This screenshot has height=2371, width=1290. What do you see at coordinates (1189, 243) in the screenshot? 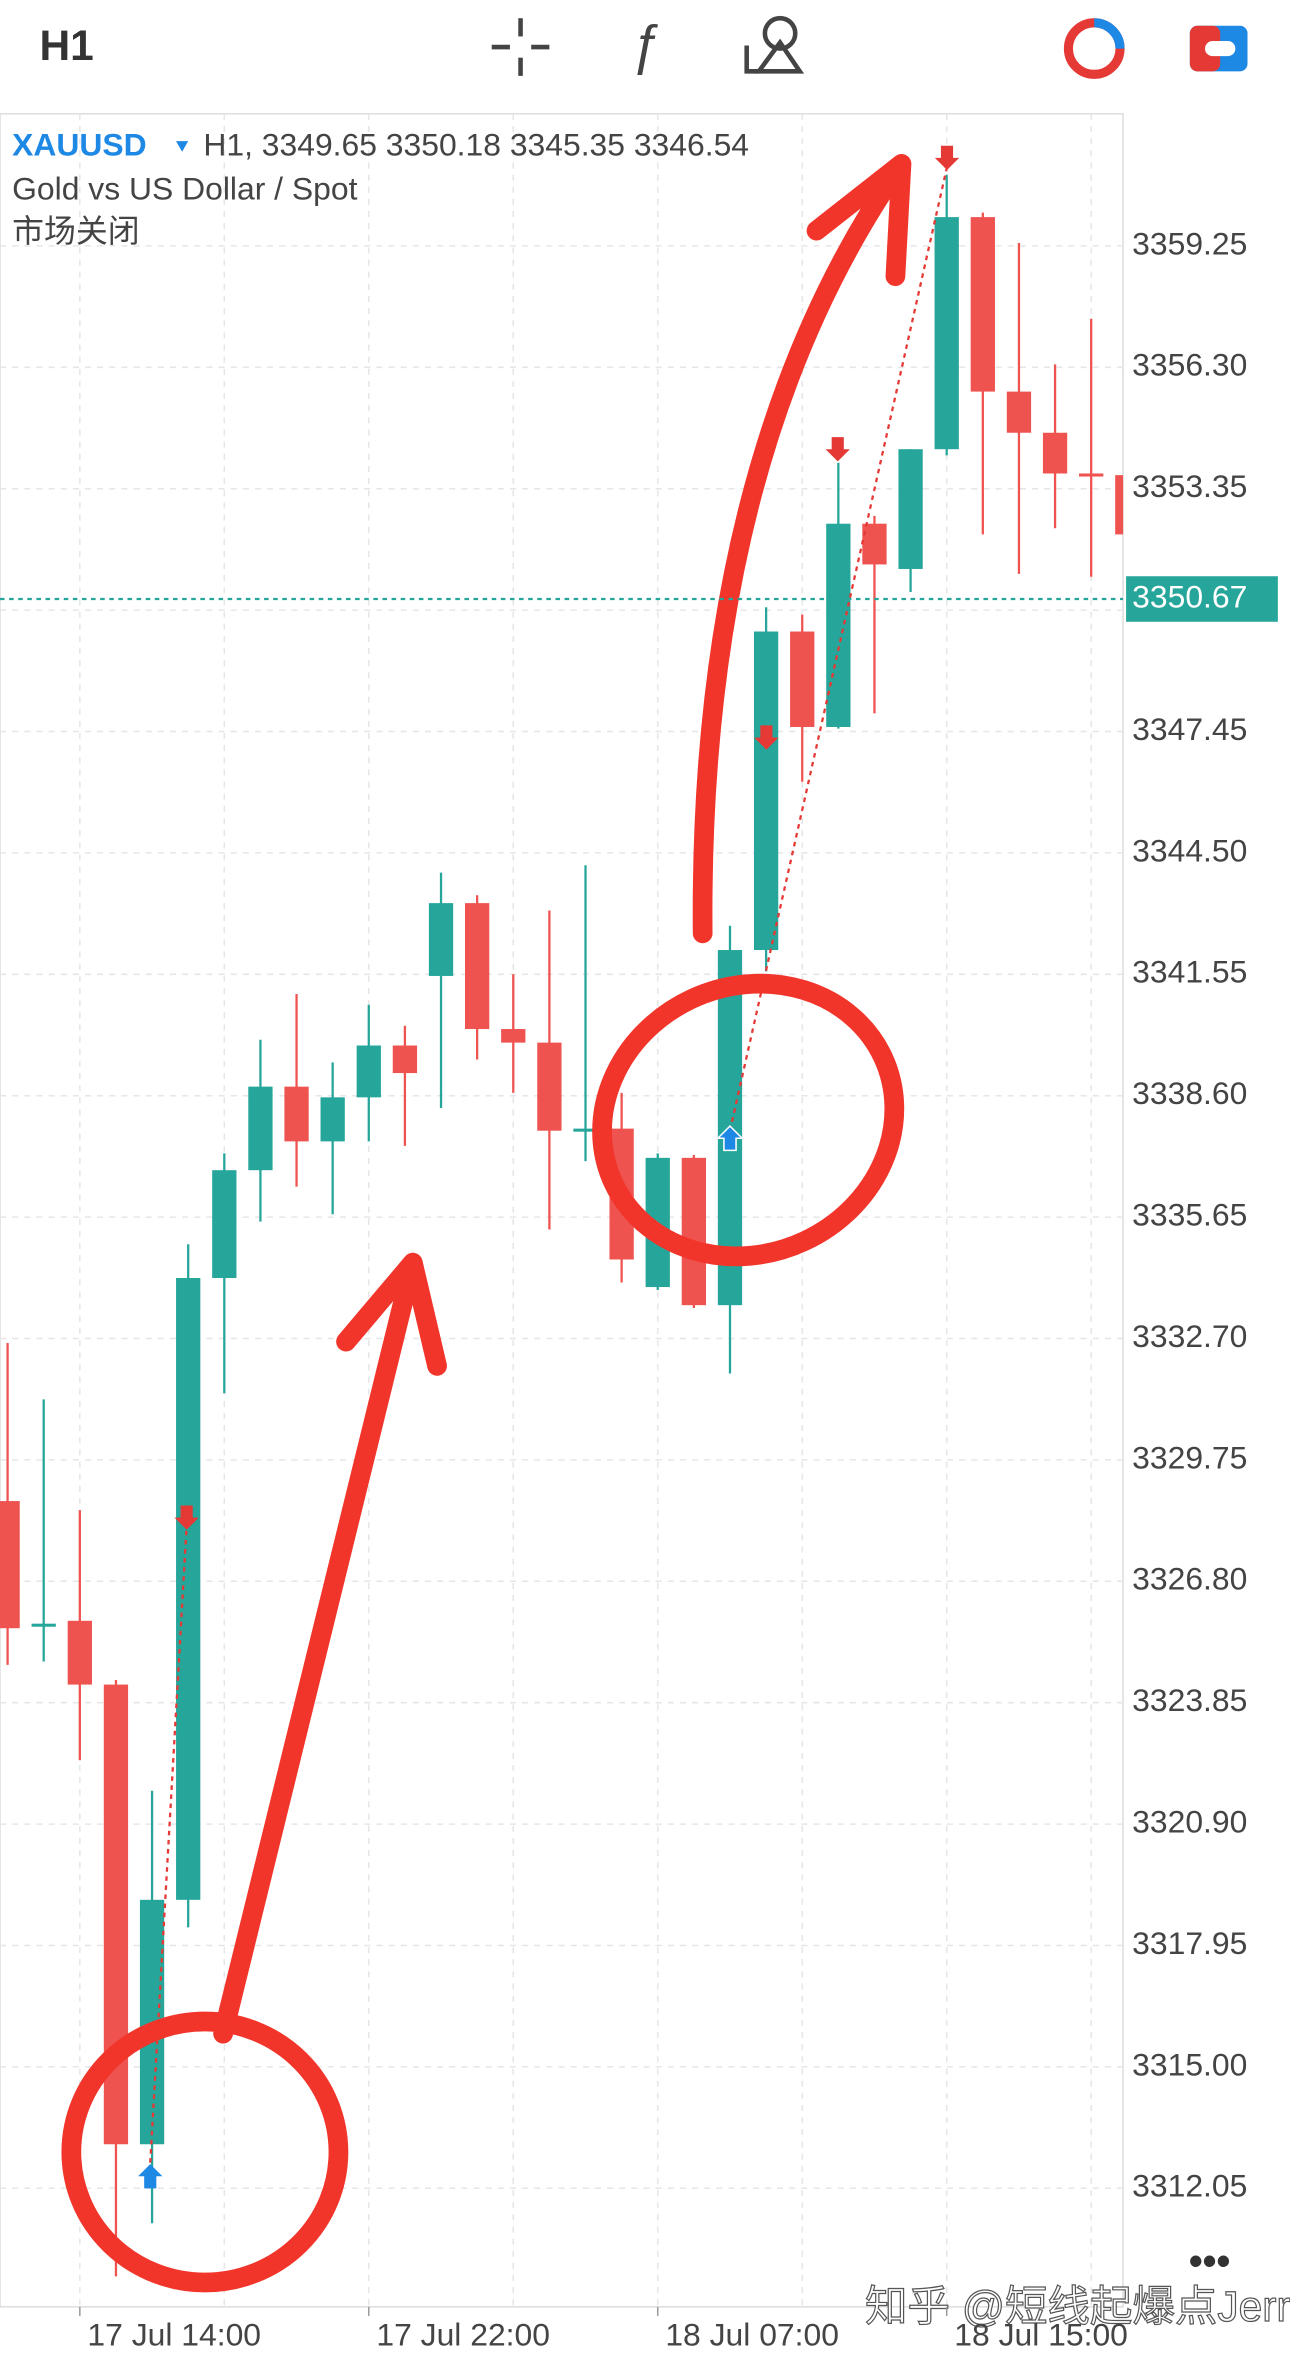
I see `y-tick-label: 3359.25` at bounding box center [1189, 243].